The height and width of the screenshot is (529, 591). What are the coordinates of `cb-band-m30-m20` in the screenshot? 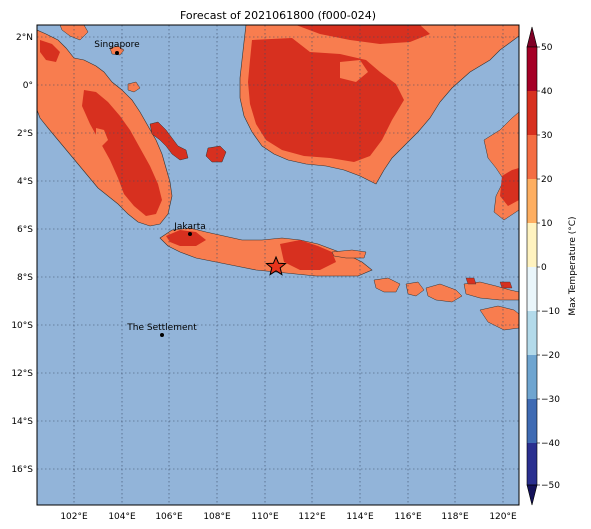 It's located at (532, 377).